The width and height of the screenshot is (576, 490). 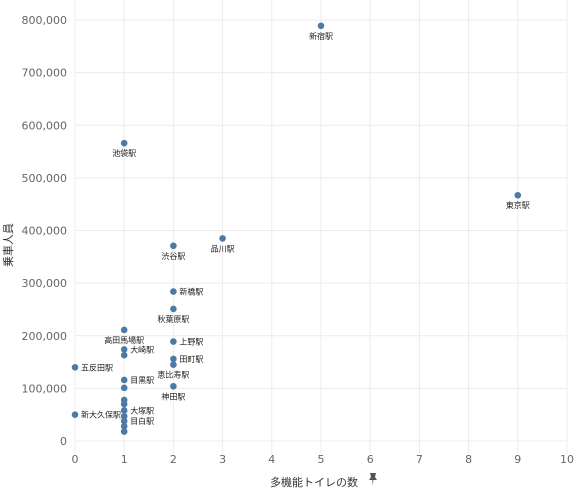 What do you see at coordinates (314, 482) in the screenshot?
I see `x-axis-title: 多機能トイレの数` at bounding box center [314, 482].